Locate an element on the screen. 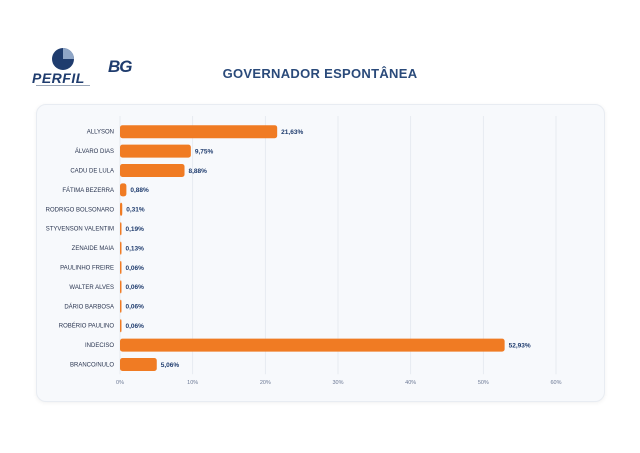 The height and width of the screenshot is (453, 640). value-label: 0,88% is located at coordinates (139, 190).